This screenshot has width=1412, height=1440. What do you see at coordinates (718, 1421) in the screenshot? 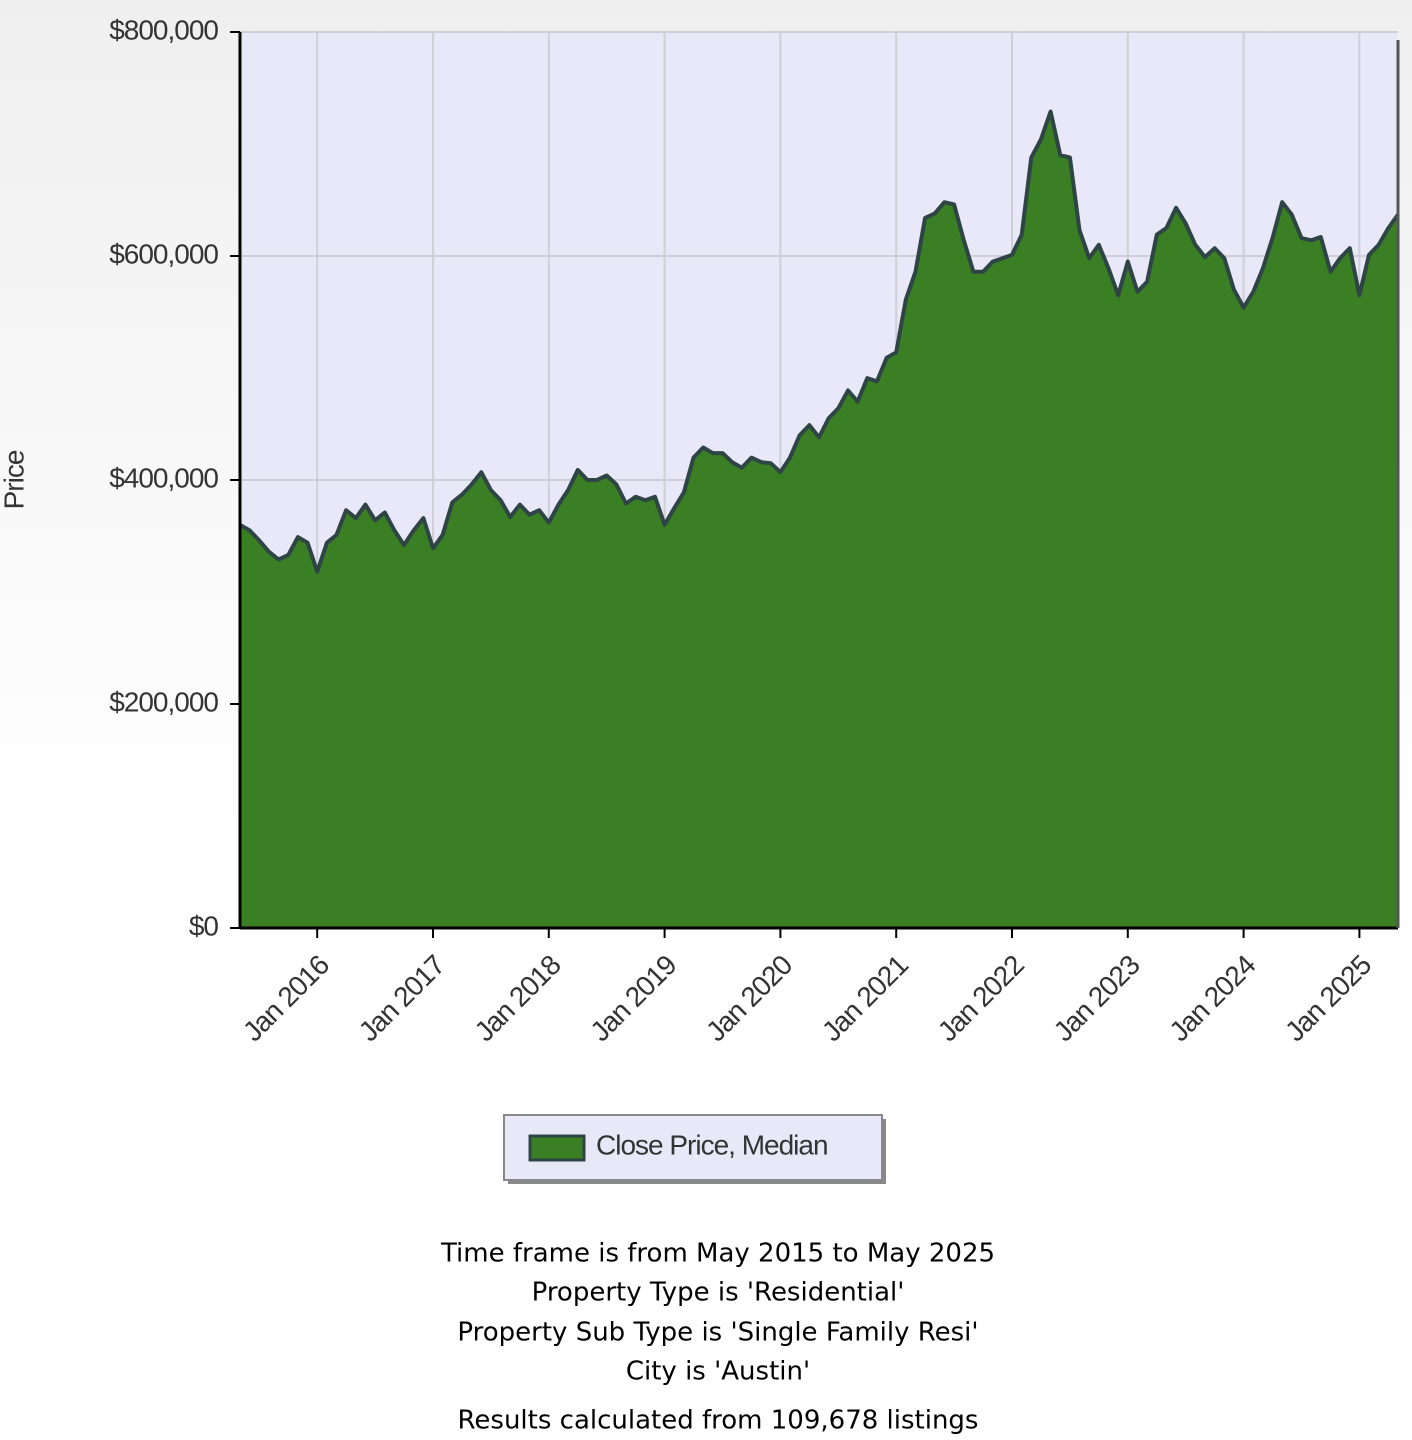
I see `note: Results calculated from 109,678 listings` at bounding box center [718, 1421].